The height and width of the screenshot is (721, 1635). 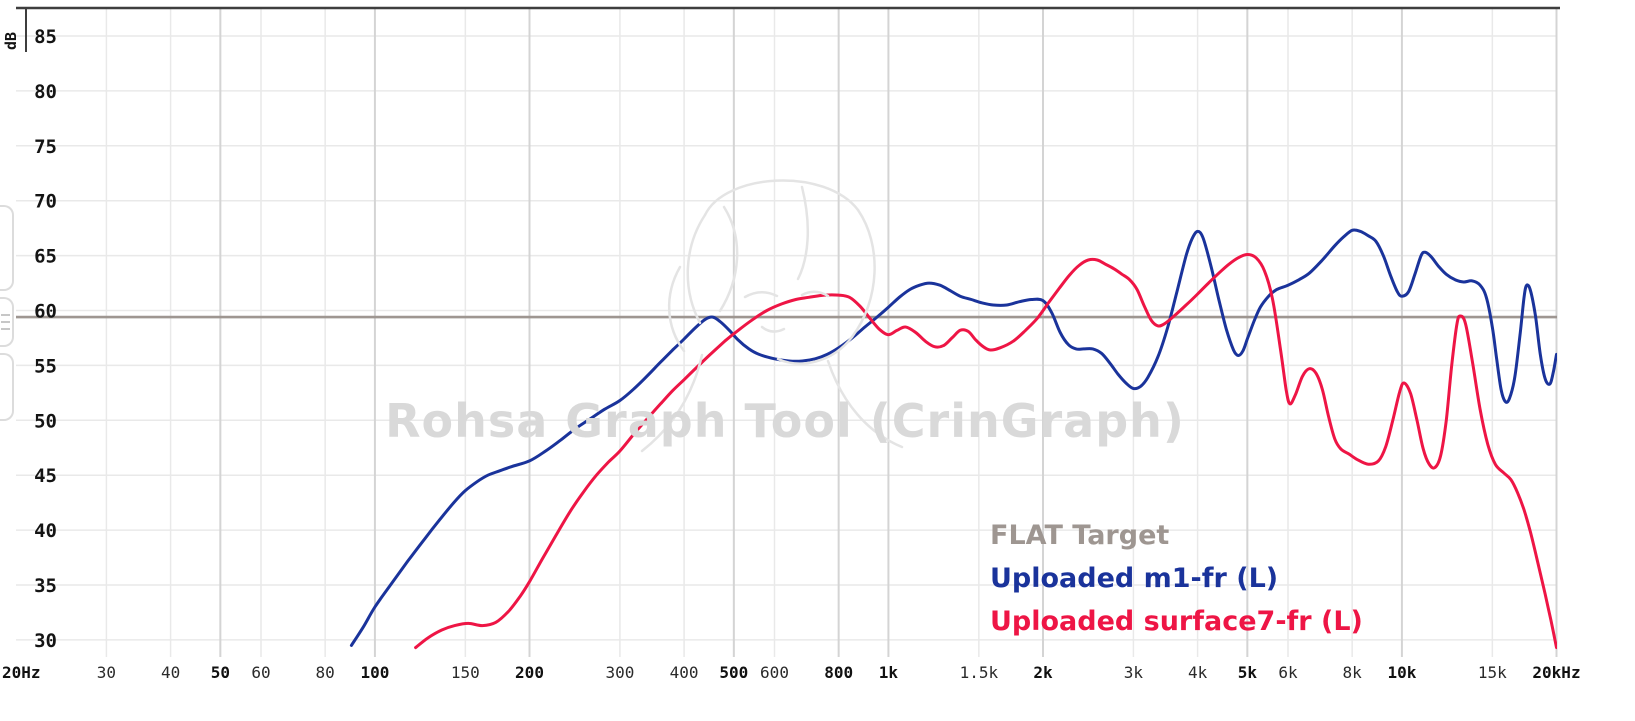 What do you see at coordinates (1080, 535) in the screenshot?
I see `legend-item-flat-target: FLAT Target` at bounding box center [1080, 535].